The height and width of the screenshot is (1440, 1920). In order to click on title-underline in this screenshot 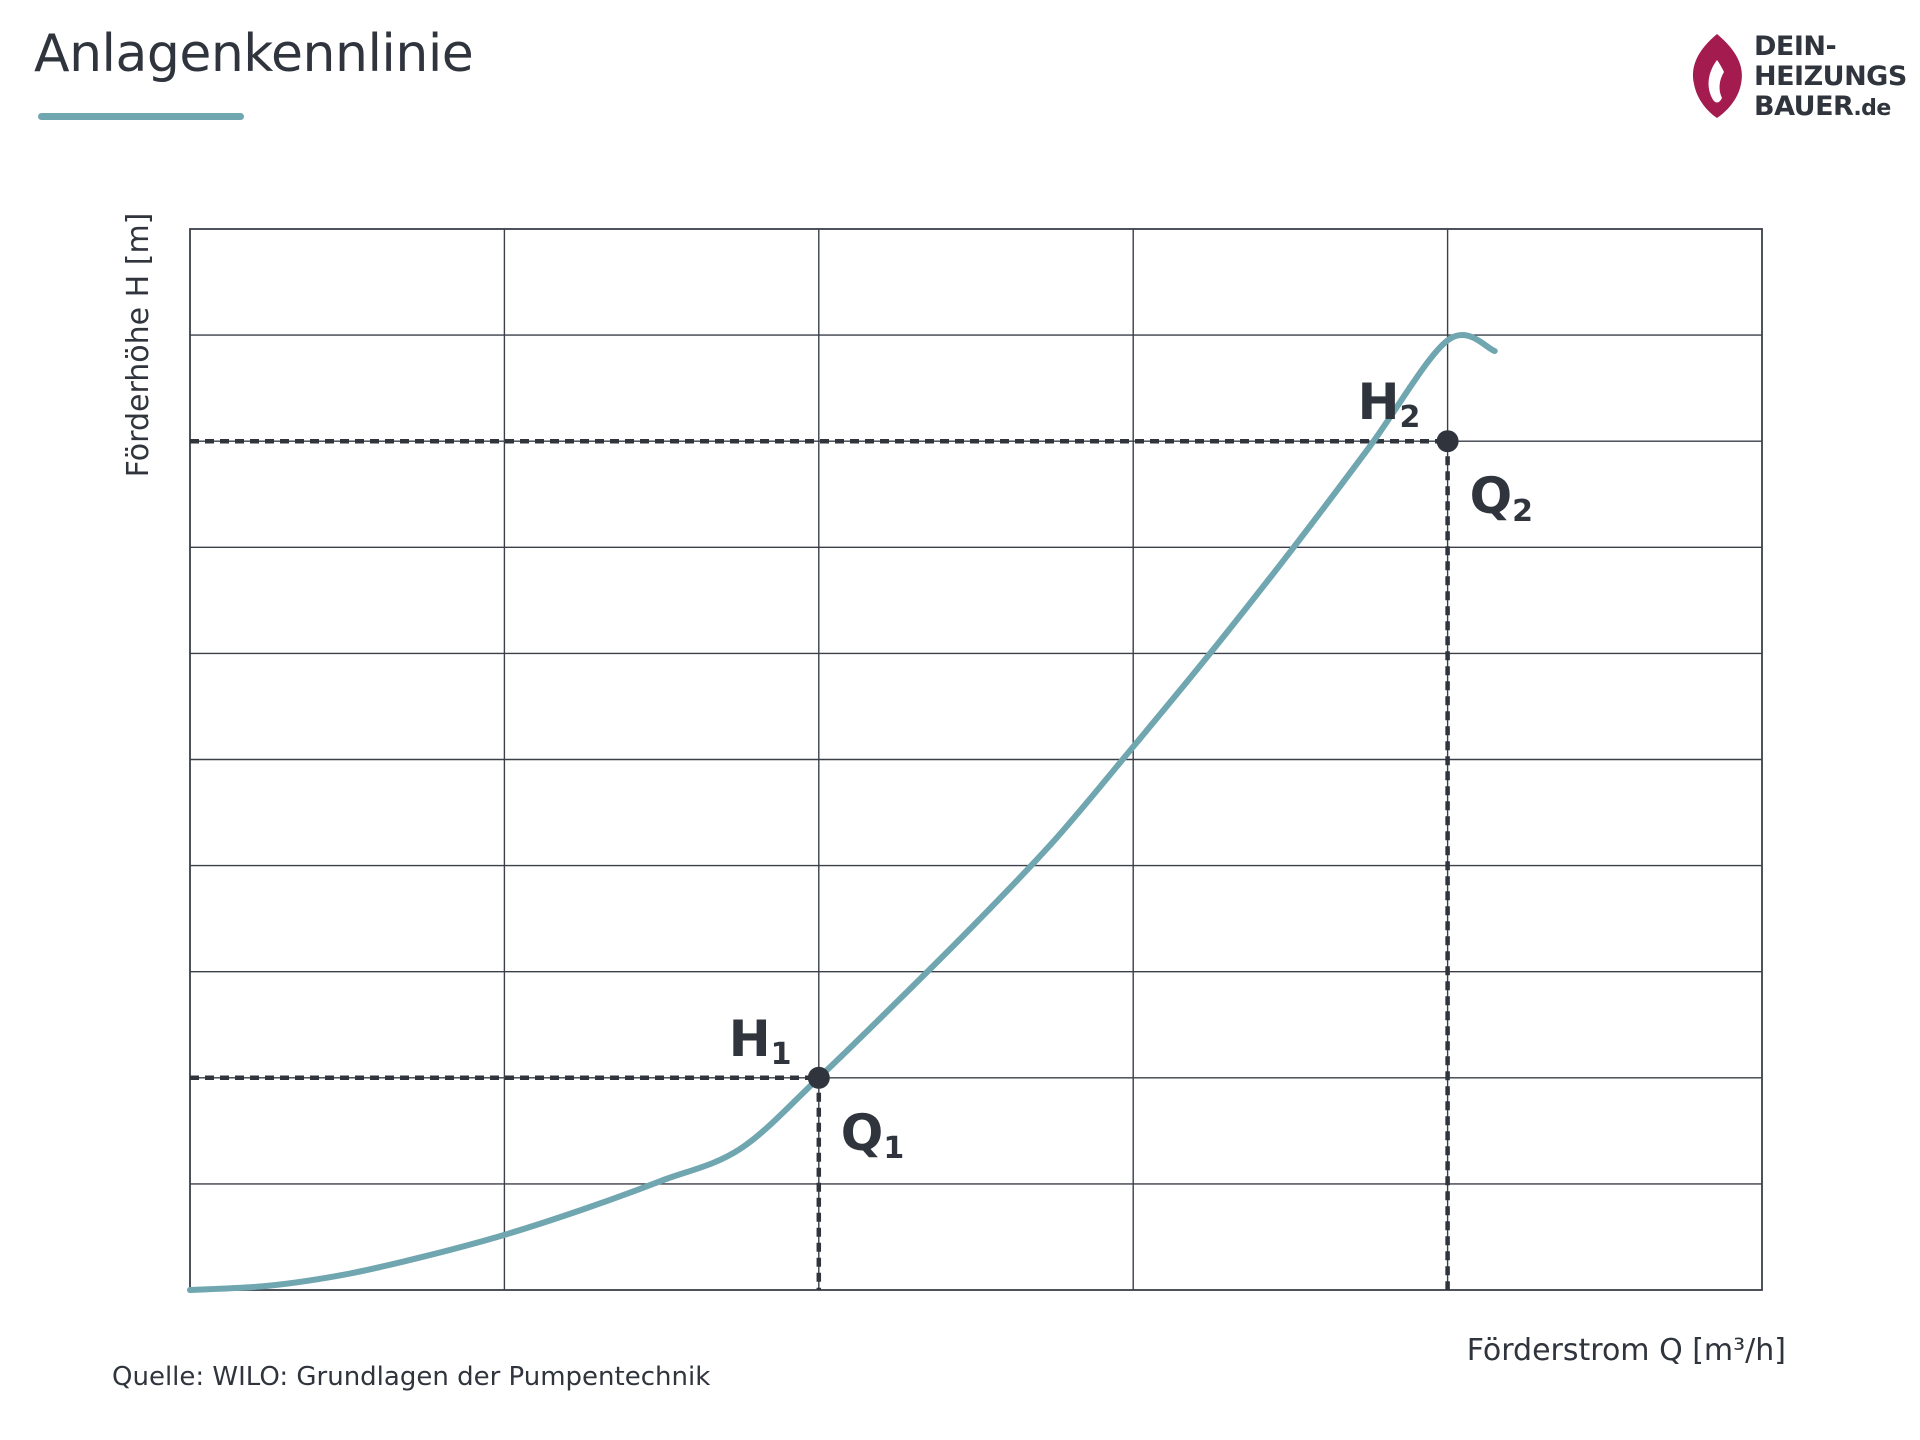, I will do `click(141, 116)`.